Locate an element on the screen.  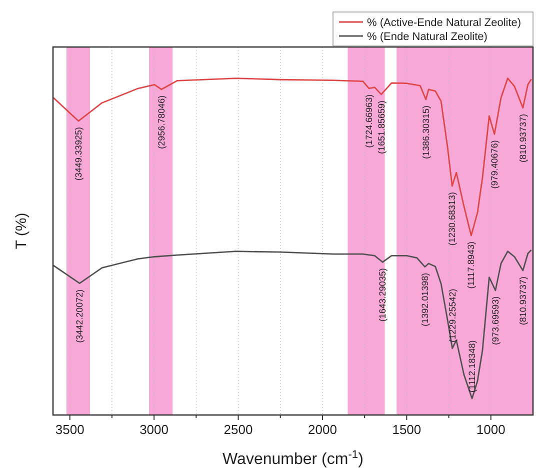
annotation: (1386.30315) is located at coordinates (425, 132).